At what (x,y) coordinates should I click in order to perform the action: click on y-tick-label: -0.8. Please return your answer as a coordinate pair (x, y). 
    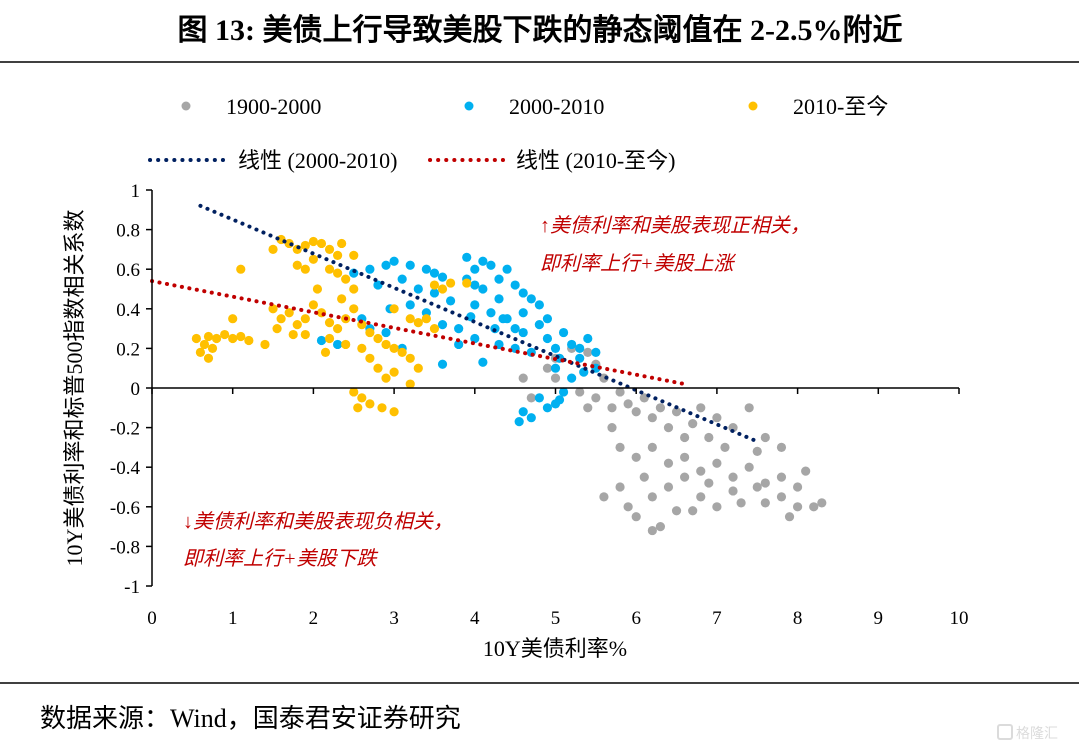
    Looking at the image, I should click on (125, 547).